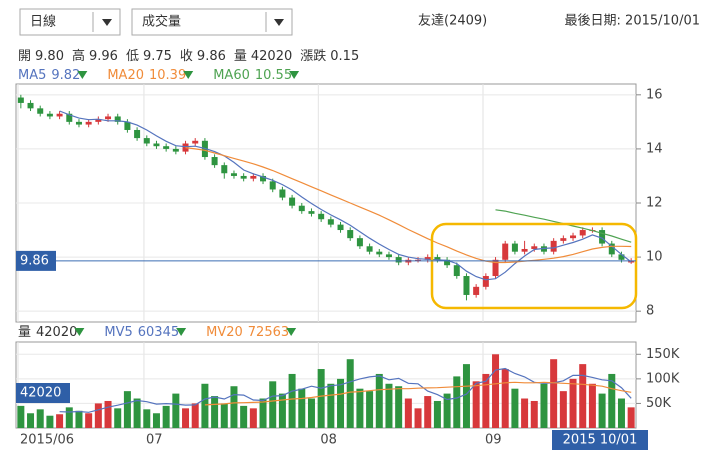 This screenshot has width=720, height=458. Describe the element at coordinates (49, 75) in the screenshot. I see `legend-entry: MA5 9.82` at that location.